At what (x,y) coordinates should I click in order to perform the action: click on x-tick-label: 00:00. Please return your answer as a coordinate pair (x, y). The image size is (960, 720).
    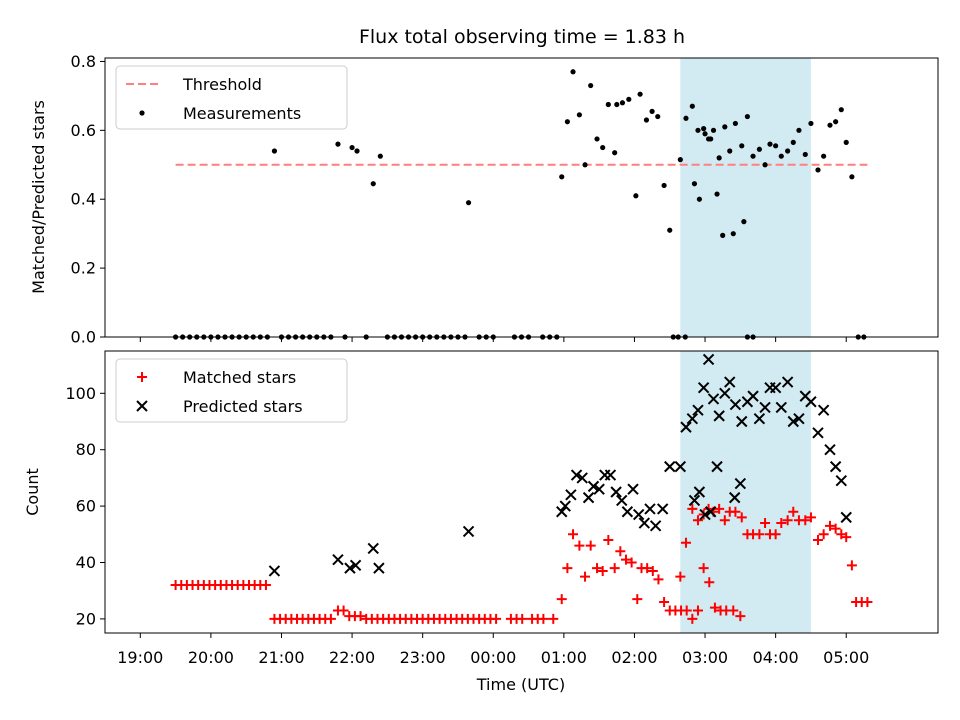
    Looking at the image, I should click on (493, 657).